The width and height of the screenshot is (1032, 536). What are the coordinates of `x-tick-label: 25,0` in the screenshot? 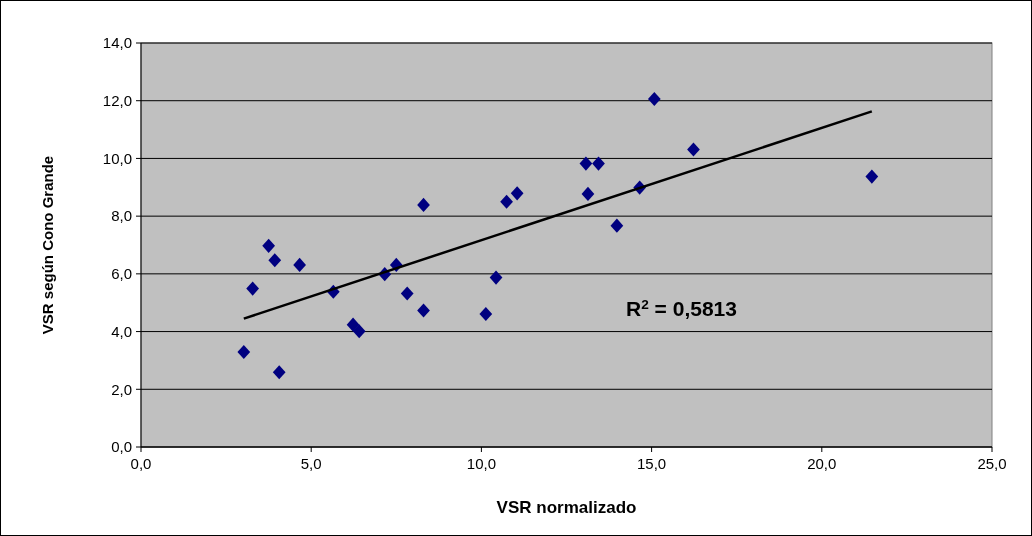 It's located at (992, 463).